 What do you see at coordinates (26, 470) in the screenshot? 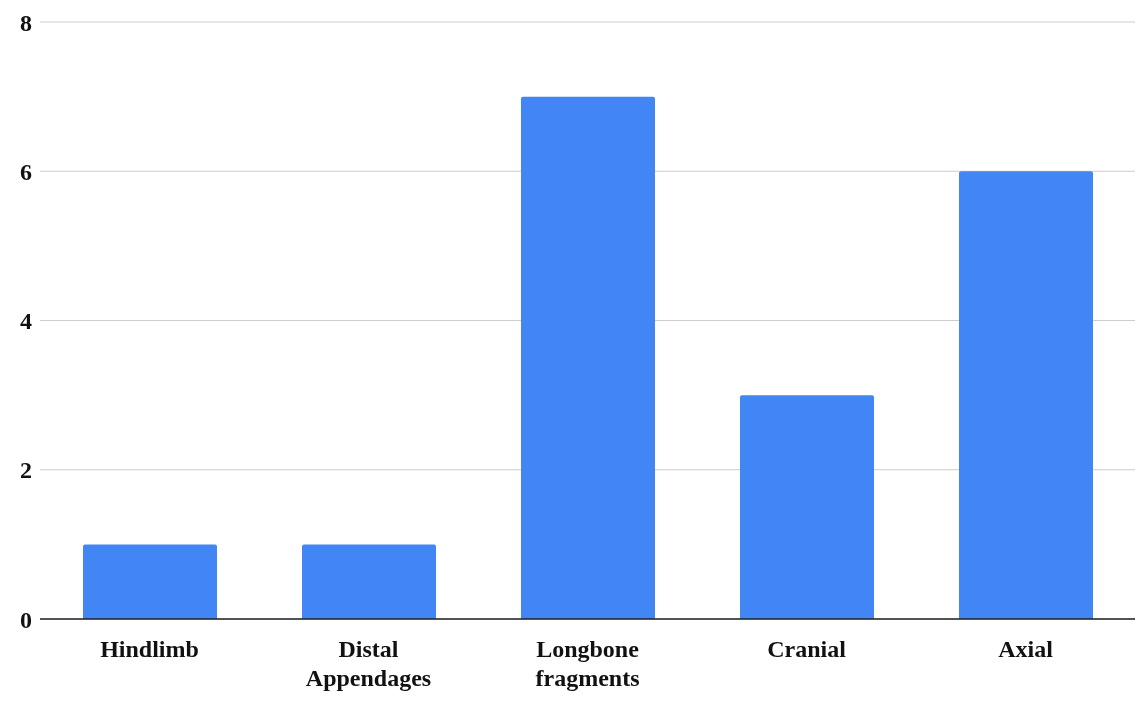
I see `y-tick-label: 2` at bounding box center [26, 470].